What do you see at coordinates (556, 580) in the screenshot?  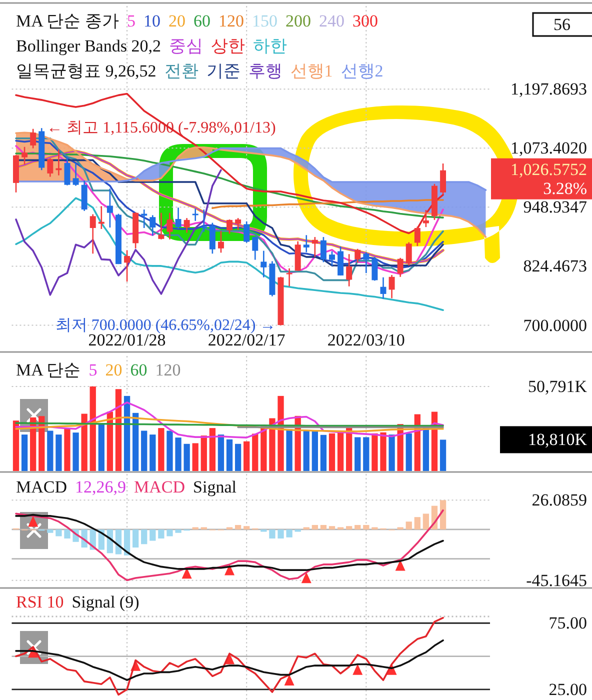 I see `y-tick-label: -45.1645` at bounding box center [556, 580].